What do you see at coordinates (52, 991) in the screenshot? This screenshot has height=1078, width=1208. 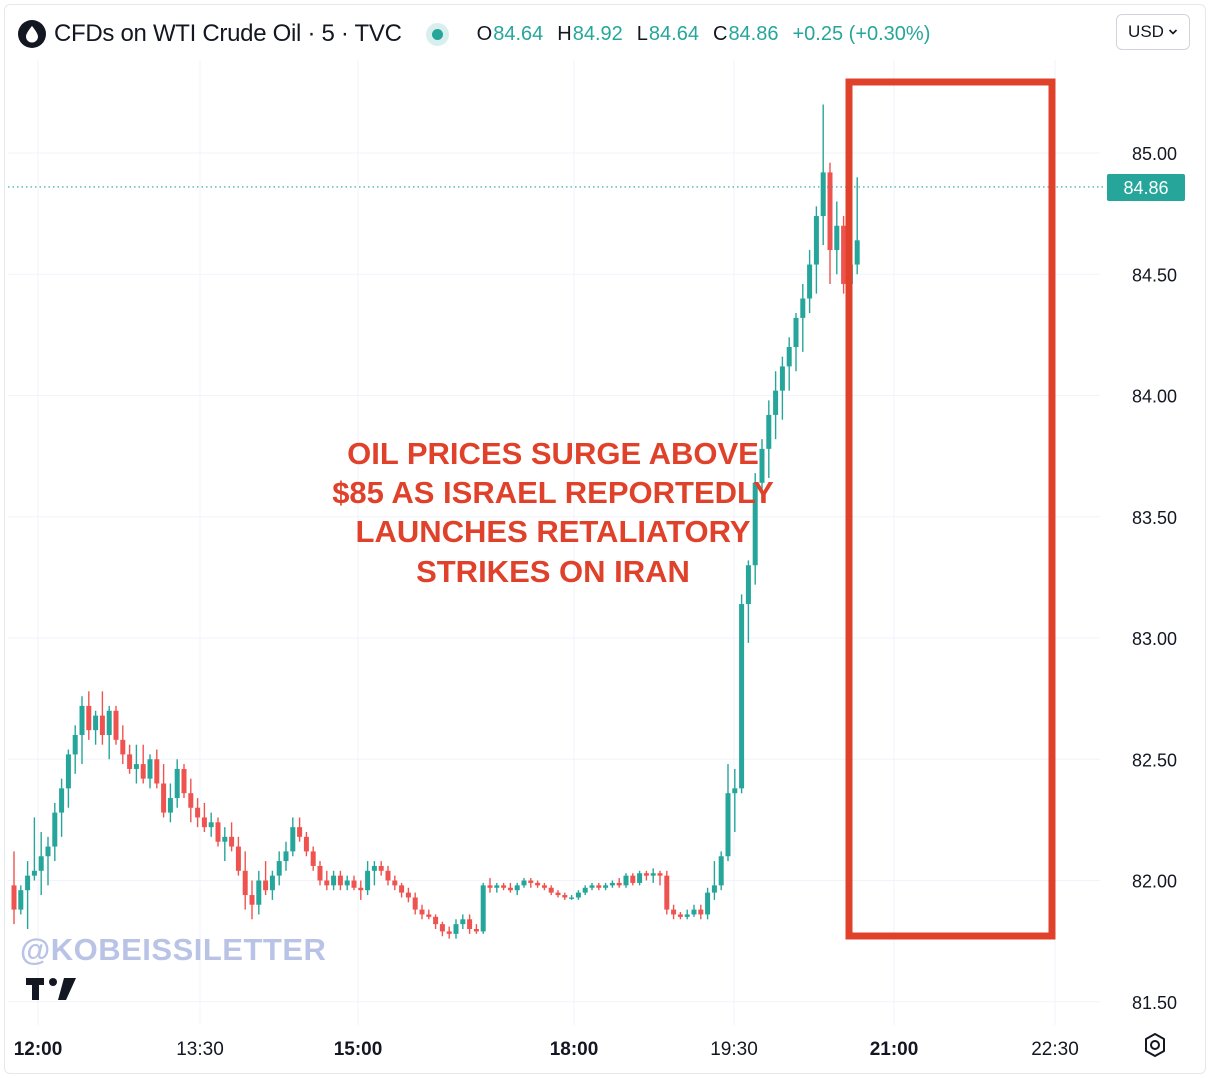 I see `tradingview-logo-icon` at bounding box center [52, 991].